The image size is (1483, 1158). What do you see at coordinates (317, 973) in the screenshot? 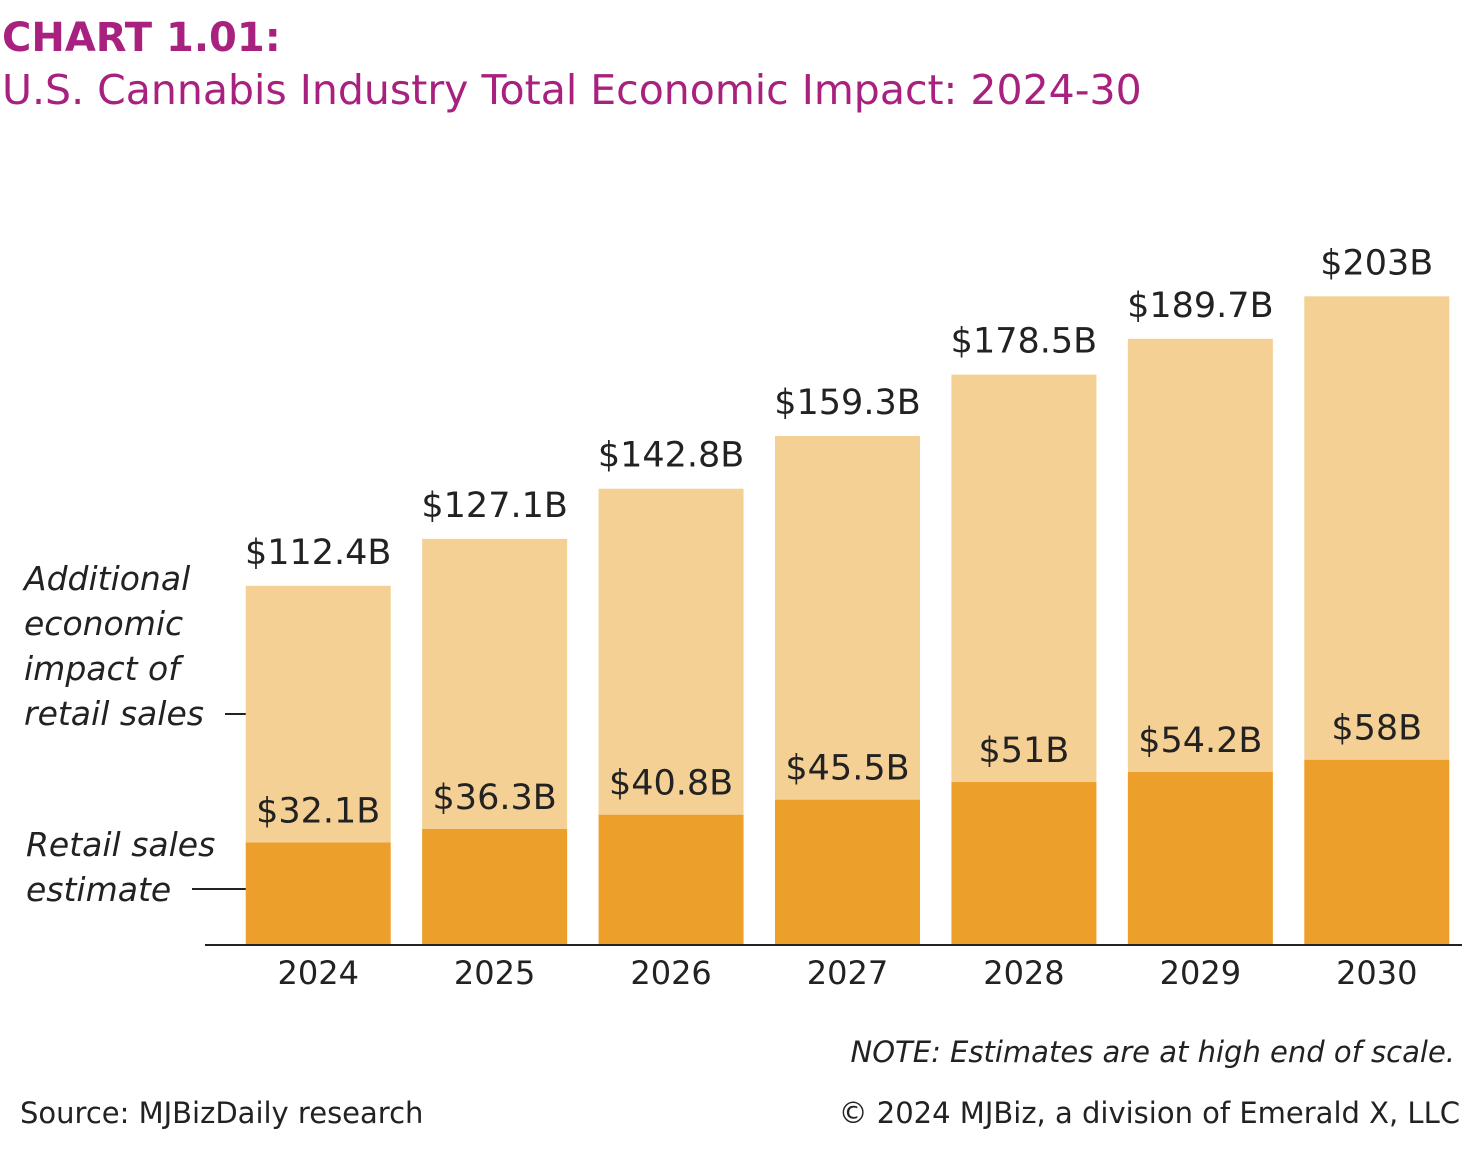
I see `x-tick-label: 2024` at bounding box center [317, 973].